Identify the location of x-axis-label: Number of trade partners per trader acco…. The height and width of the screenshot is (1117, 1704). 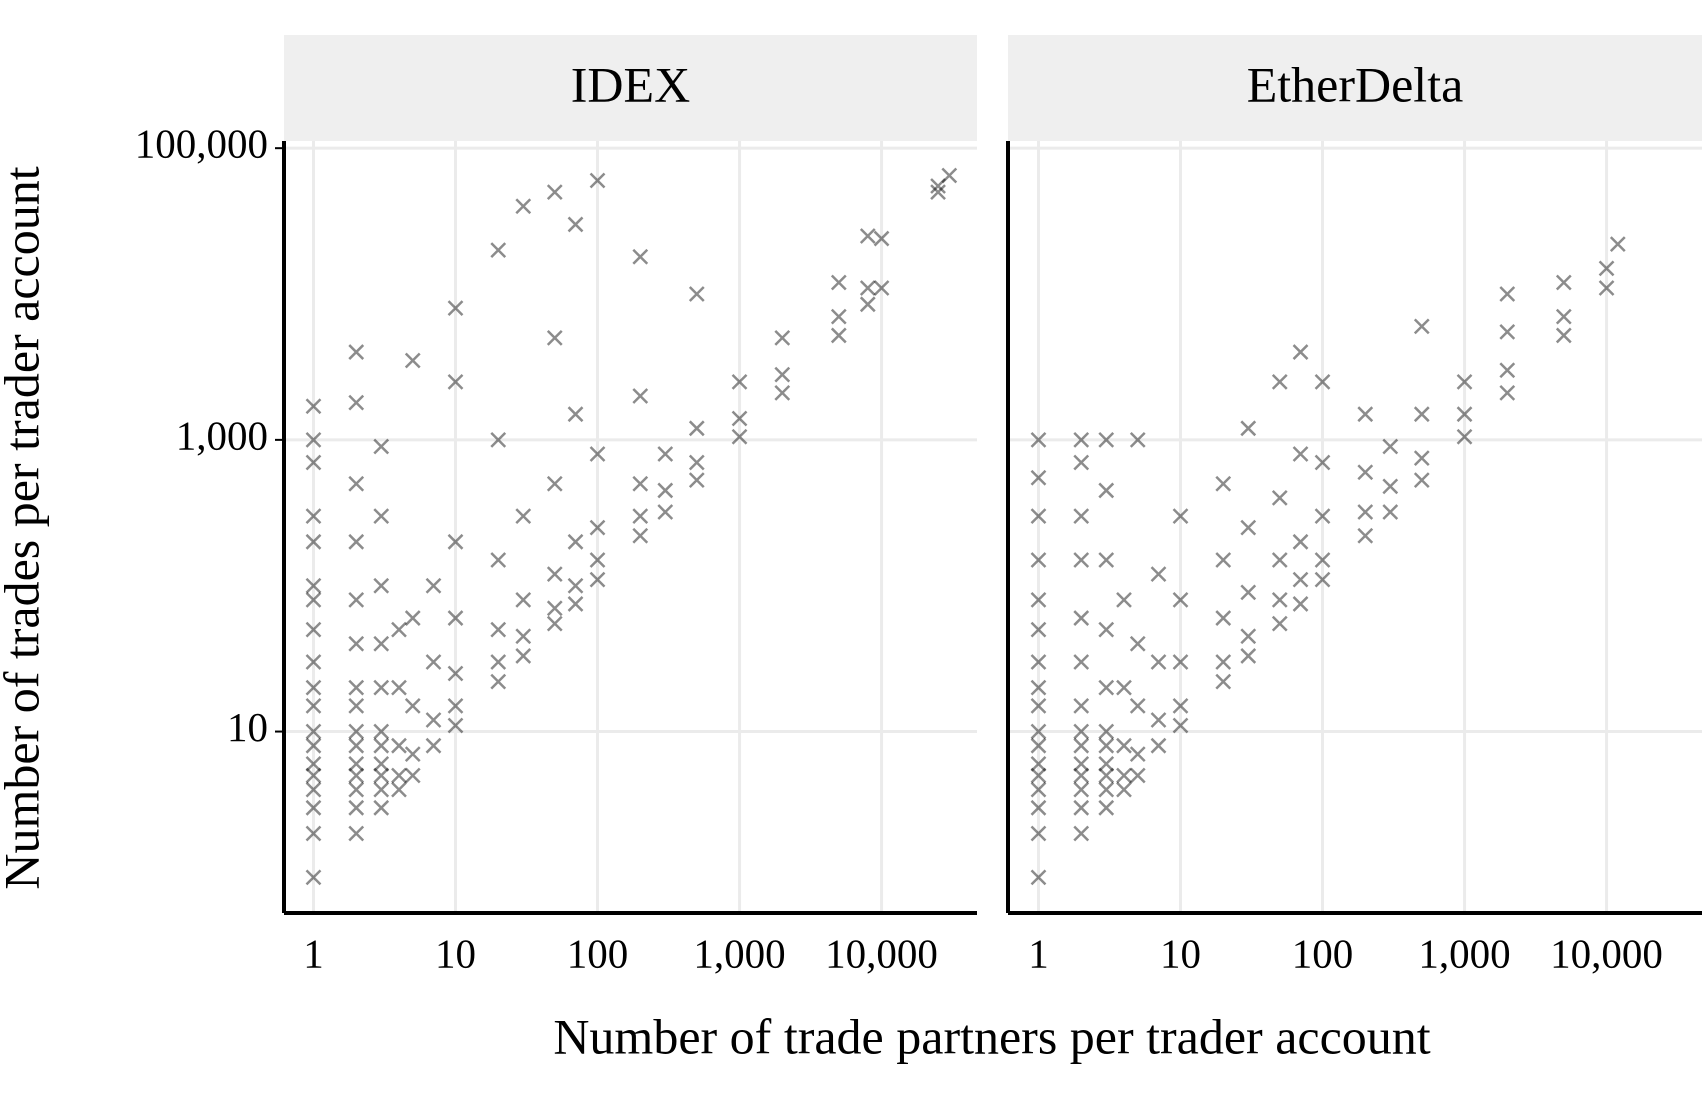
(991, 1036).